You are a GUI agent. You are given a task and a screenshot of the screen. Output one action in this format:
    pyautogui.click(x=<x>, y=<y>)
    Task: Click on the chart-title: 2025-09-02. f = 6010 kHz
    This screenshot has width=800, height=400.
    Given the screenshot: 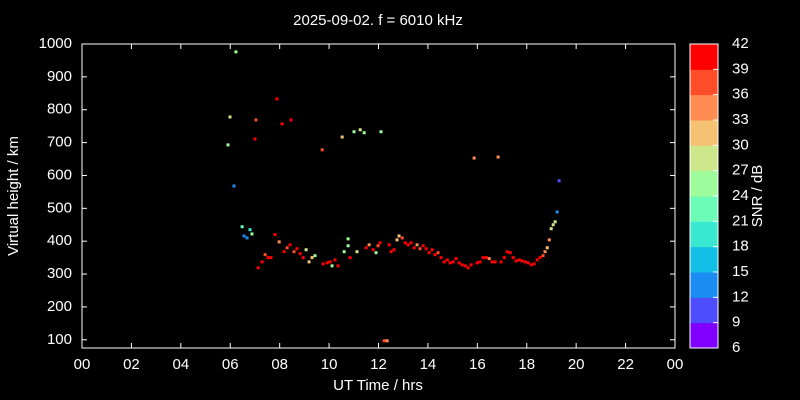 What is the action you would take?
    pyautogui.click(x=378, y=20)
    